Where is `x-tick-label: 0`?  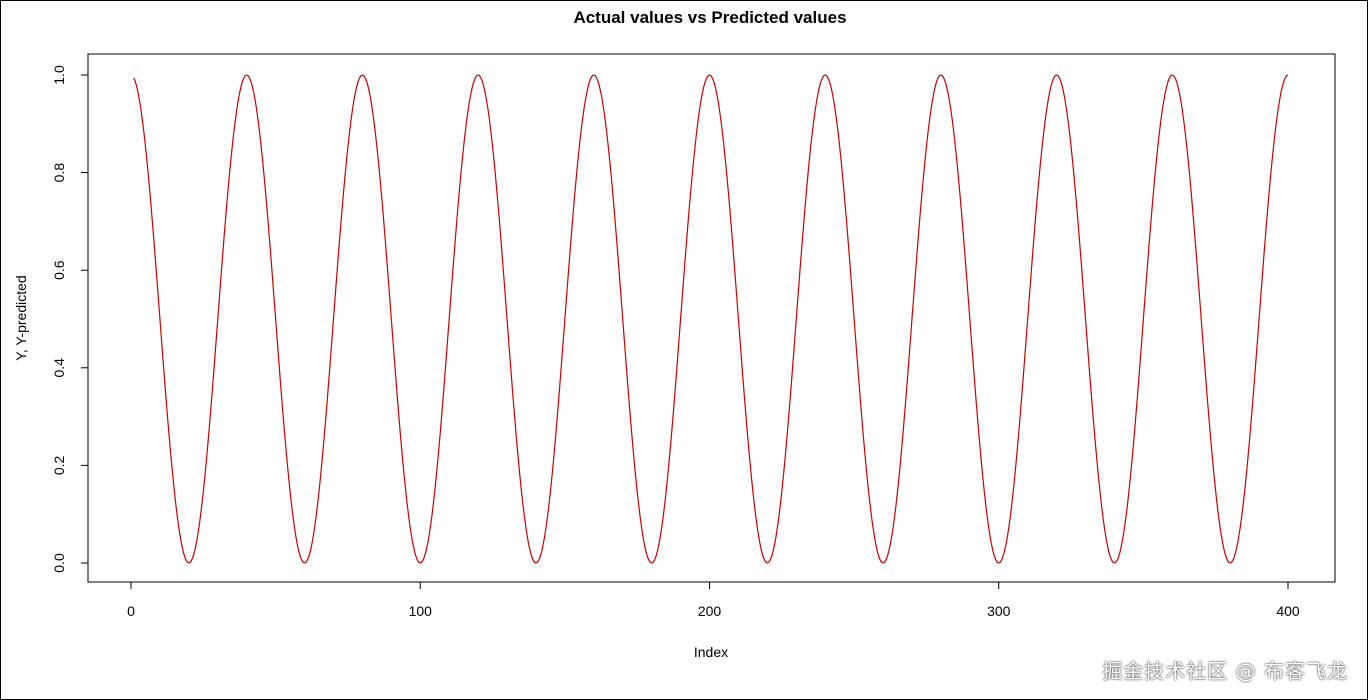
x-tick-label: 0 is located at coordinates (131, 611).